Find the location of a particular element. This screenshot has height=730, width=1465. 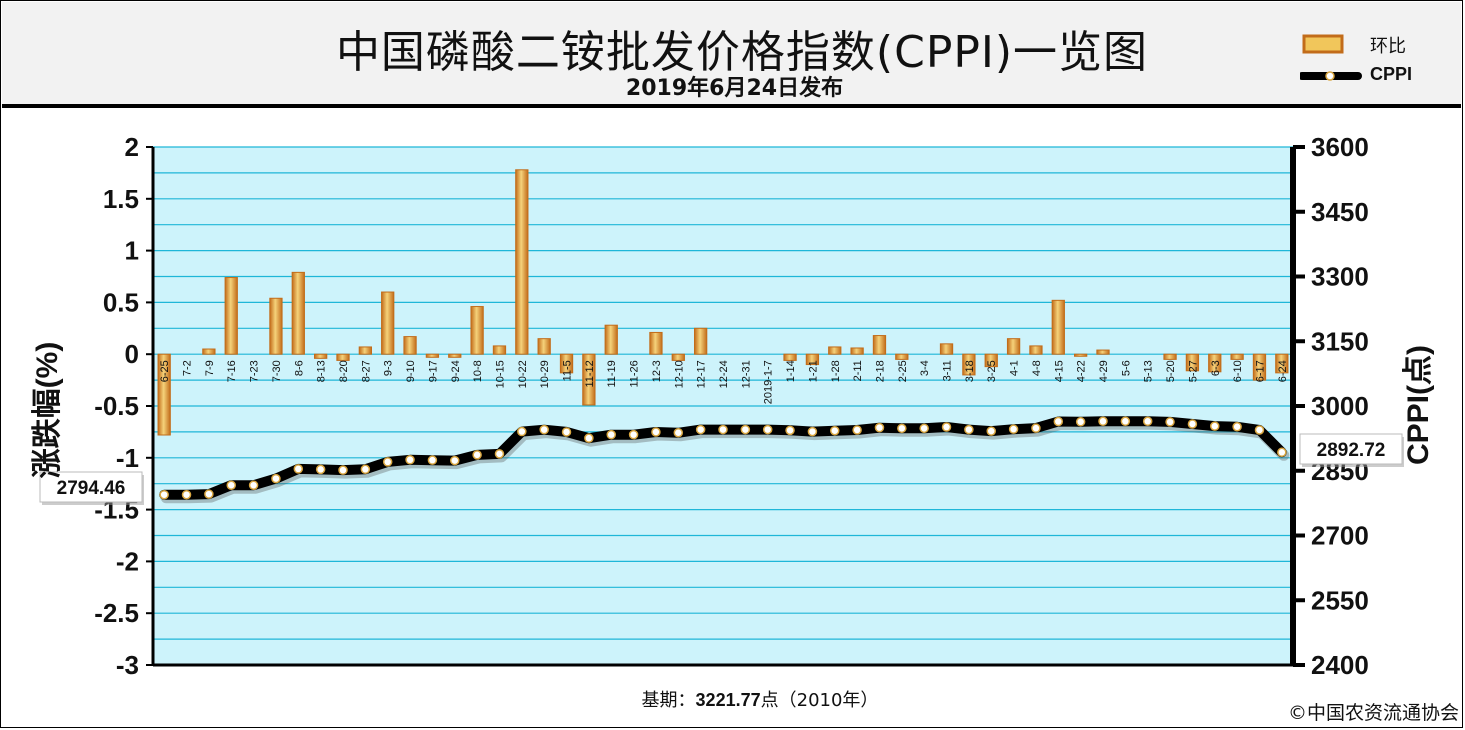

x-tick-label: 6-3 is located at coordinates (1216, 368).